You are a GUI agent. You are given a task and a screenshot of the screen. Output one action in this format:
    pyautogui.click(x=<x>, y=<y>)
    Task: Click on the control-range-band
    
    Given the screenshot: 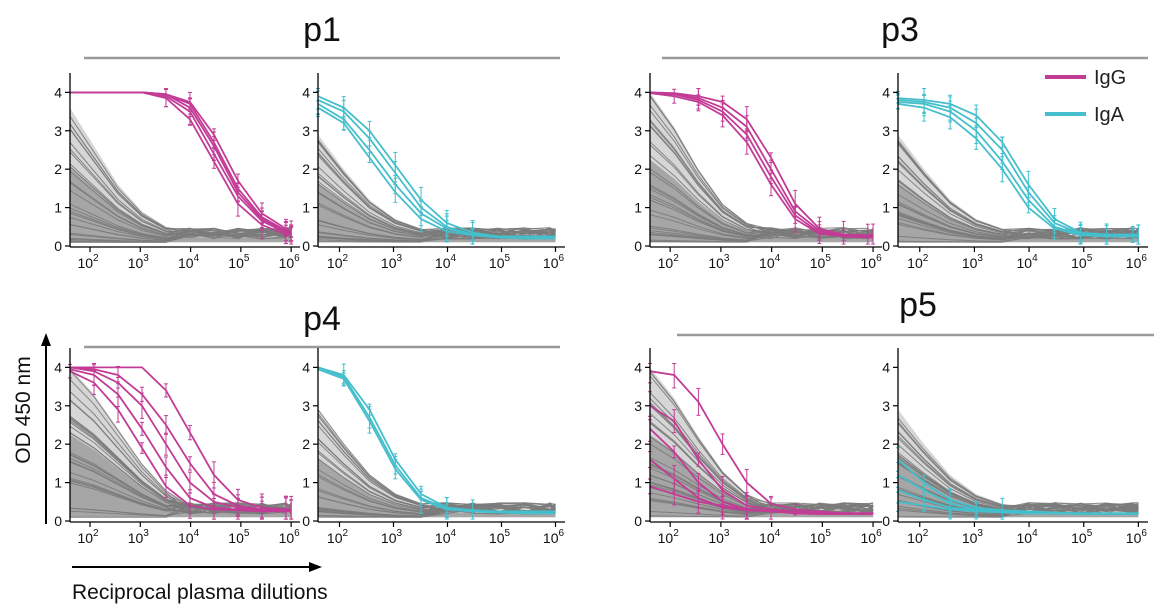 What is the action you would take?
    pyautogui.click(x=437, y=188)
    